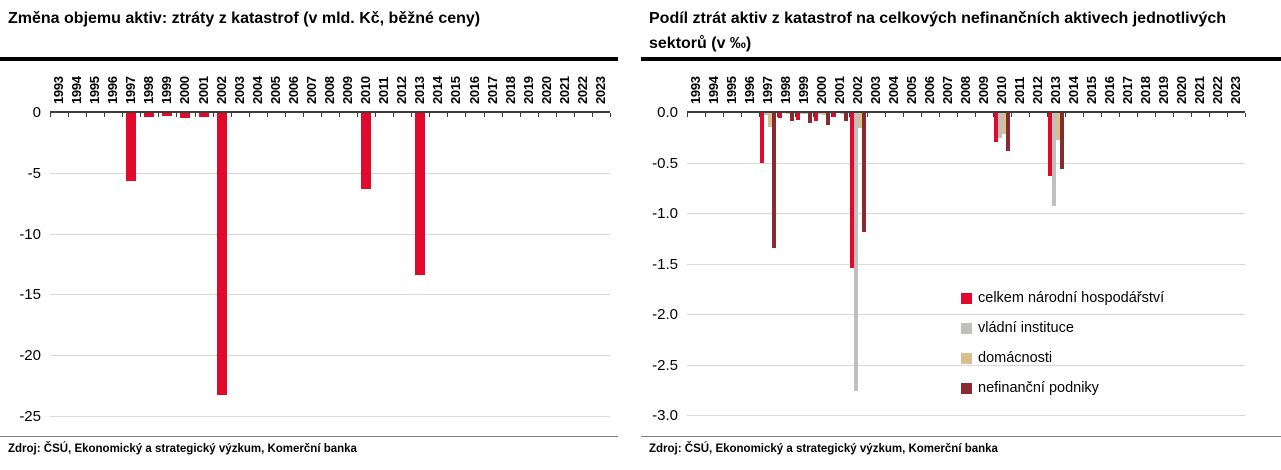 This screenshot has width=1281, height=470. Describe the element at coordinates (149, 114) in the screenshot. I see `bar-1998` at that location.